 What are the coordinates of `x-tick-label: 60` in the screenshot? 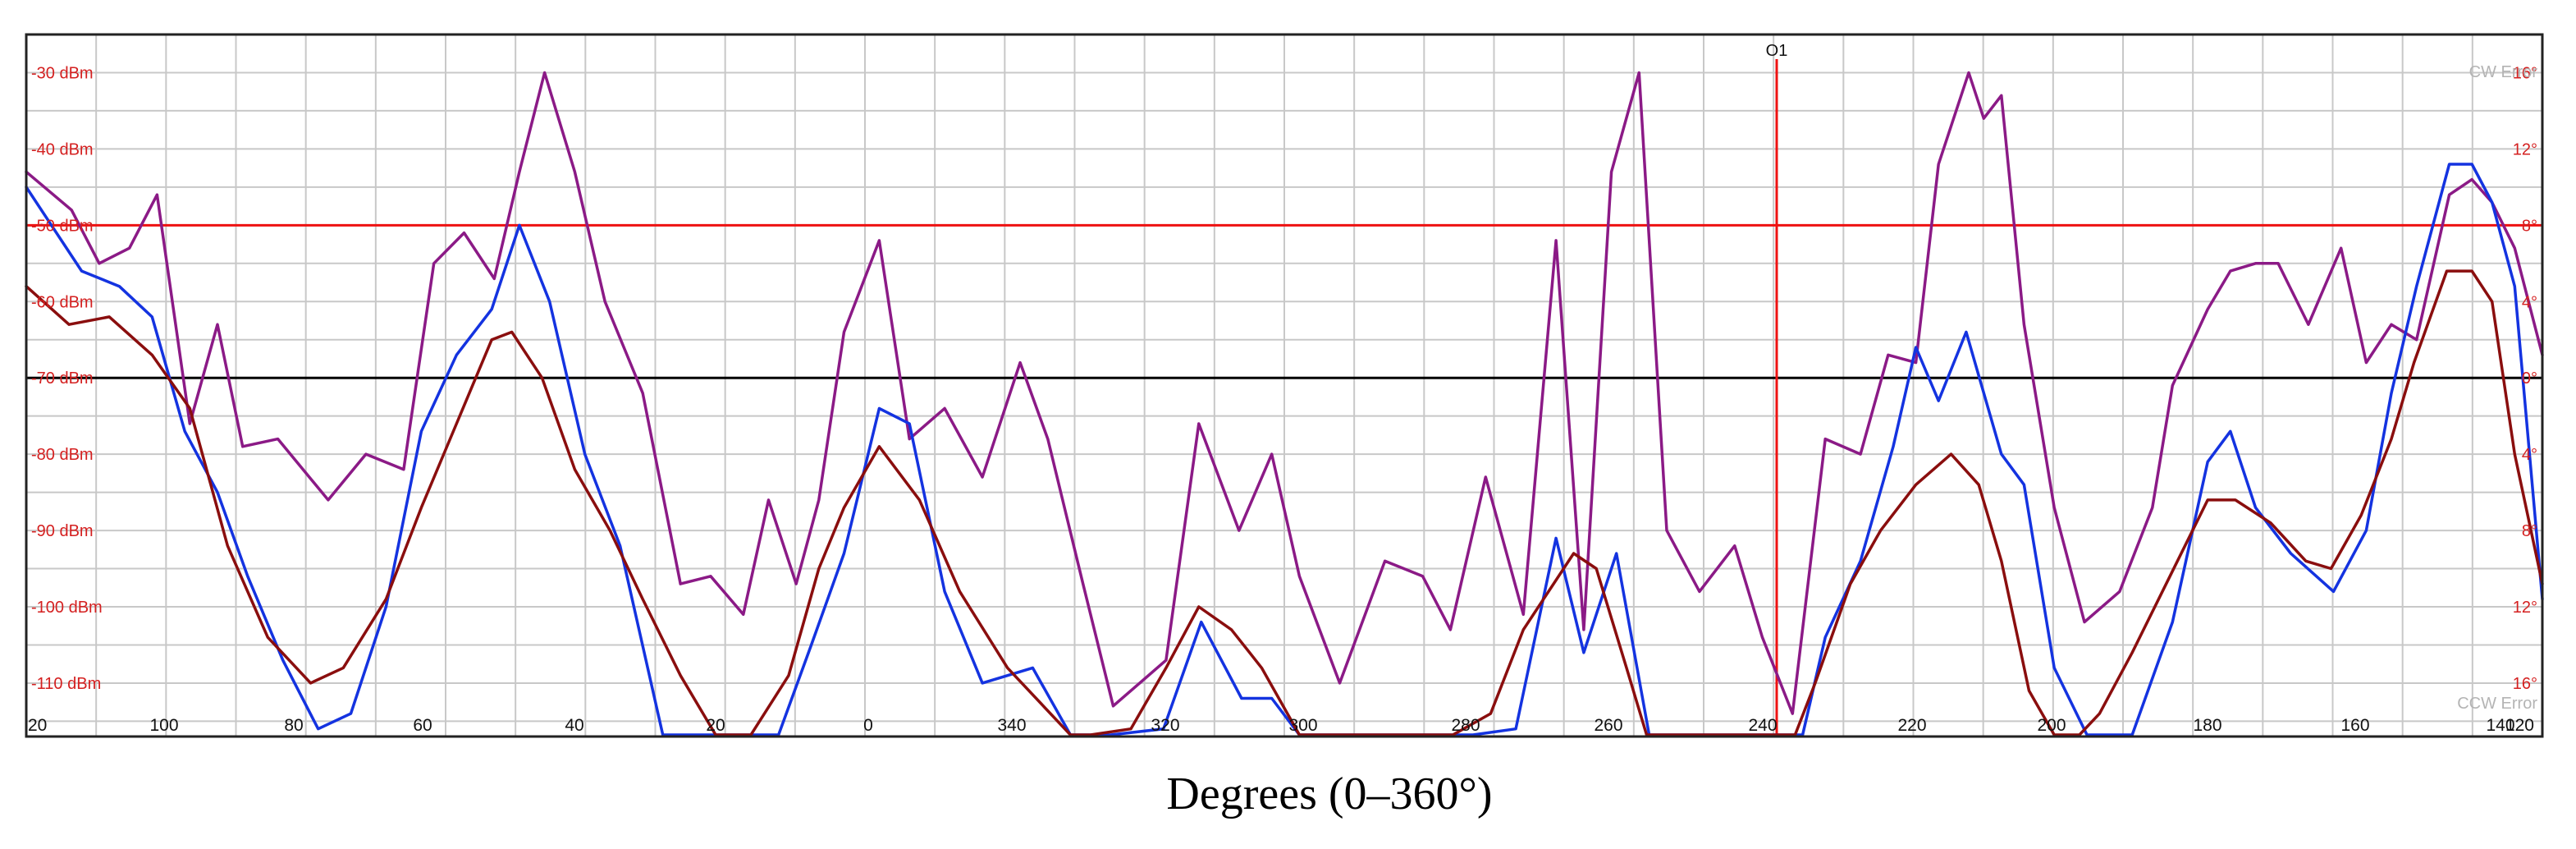 It's located at (422, 725).